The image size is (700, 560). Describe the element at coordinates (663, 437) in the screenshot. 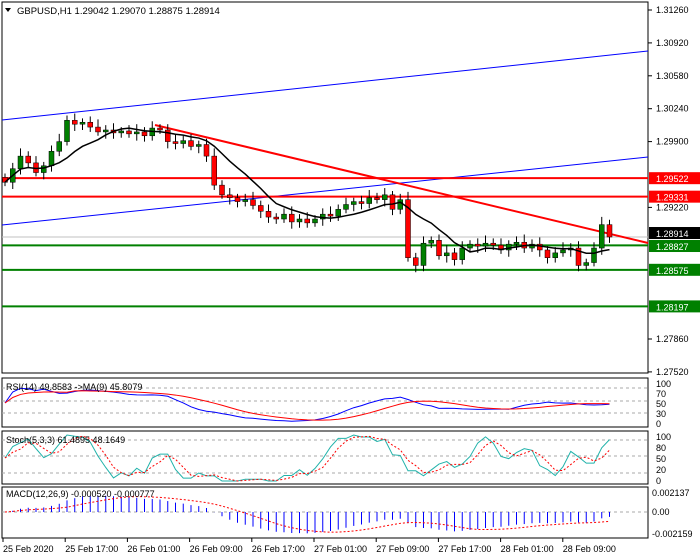

I see `stoch-tick-label: 100` at that location.